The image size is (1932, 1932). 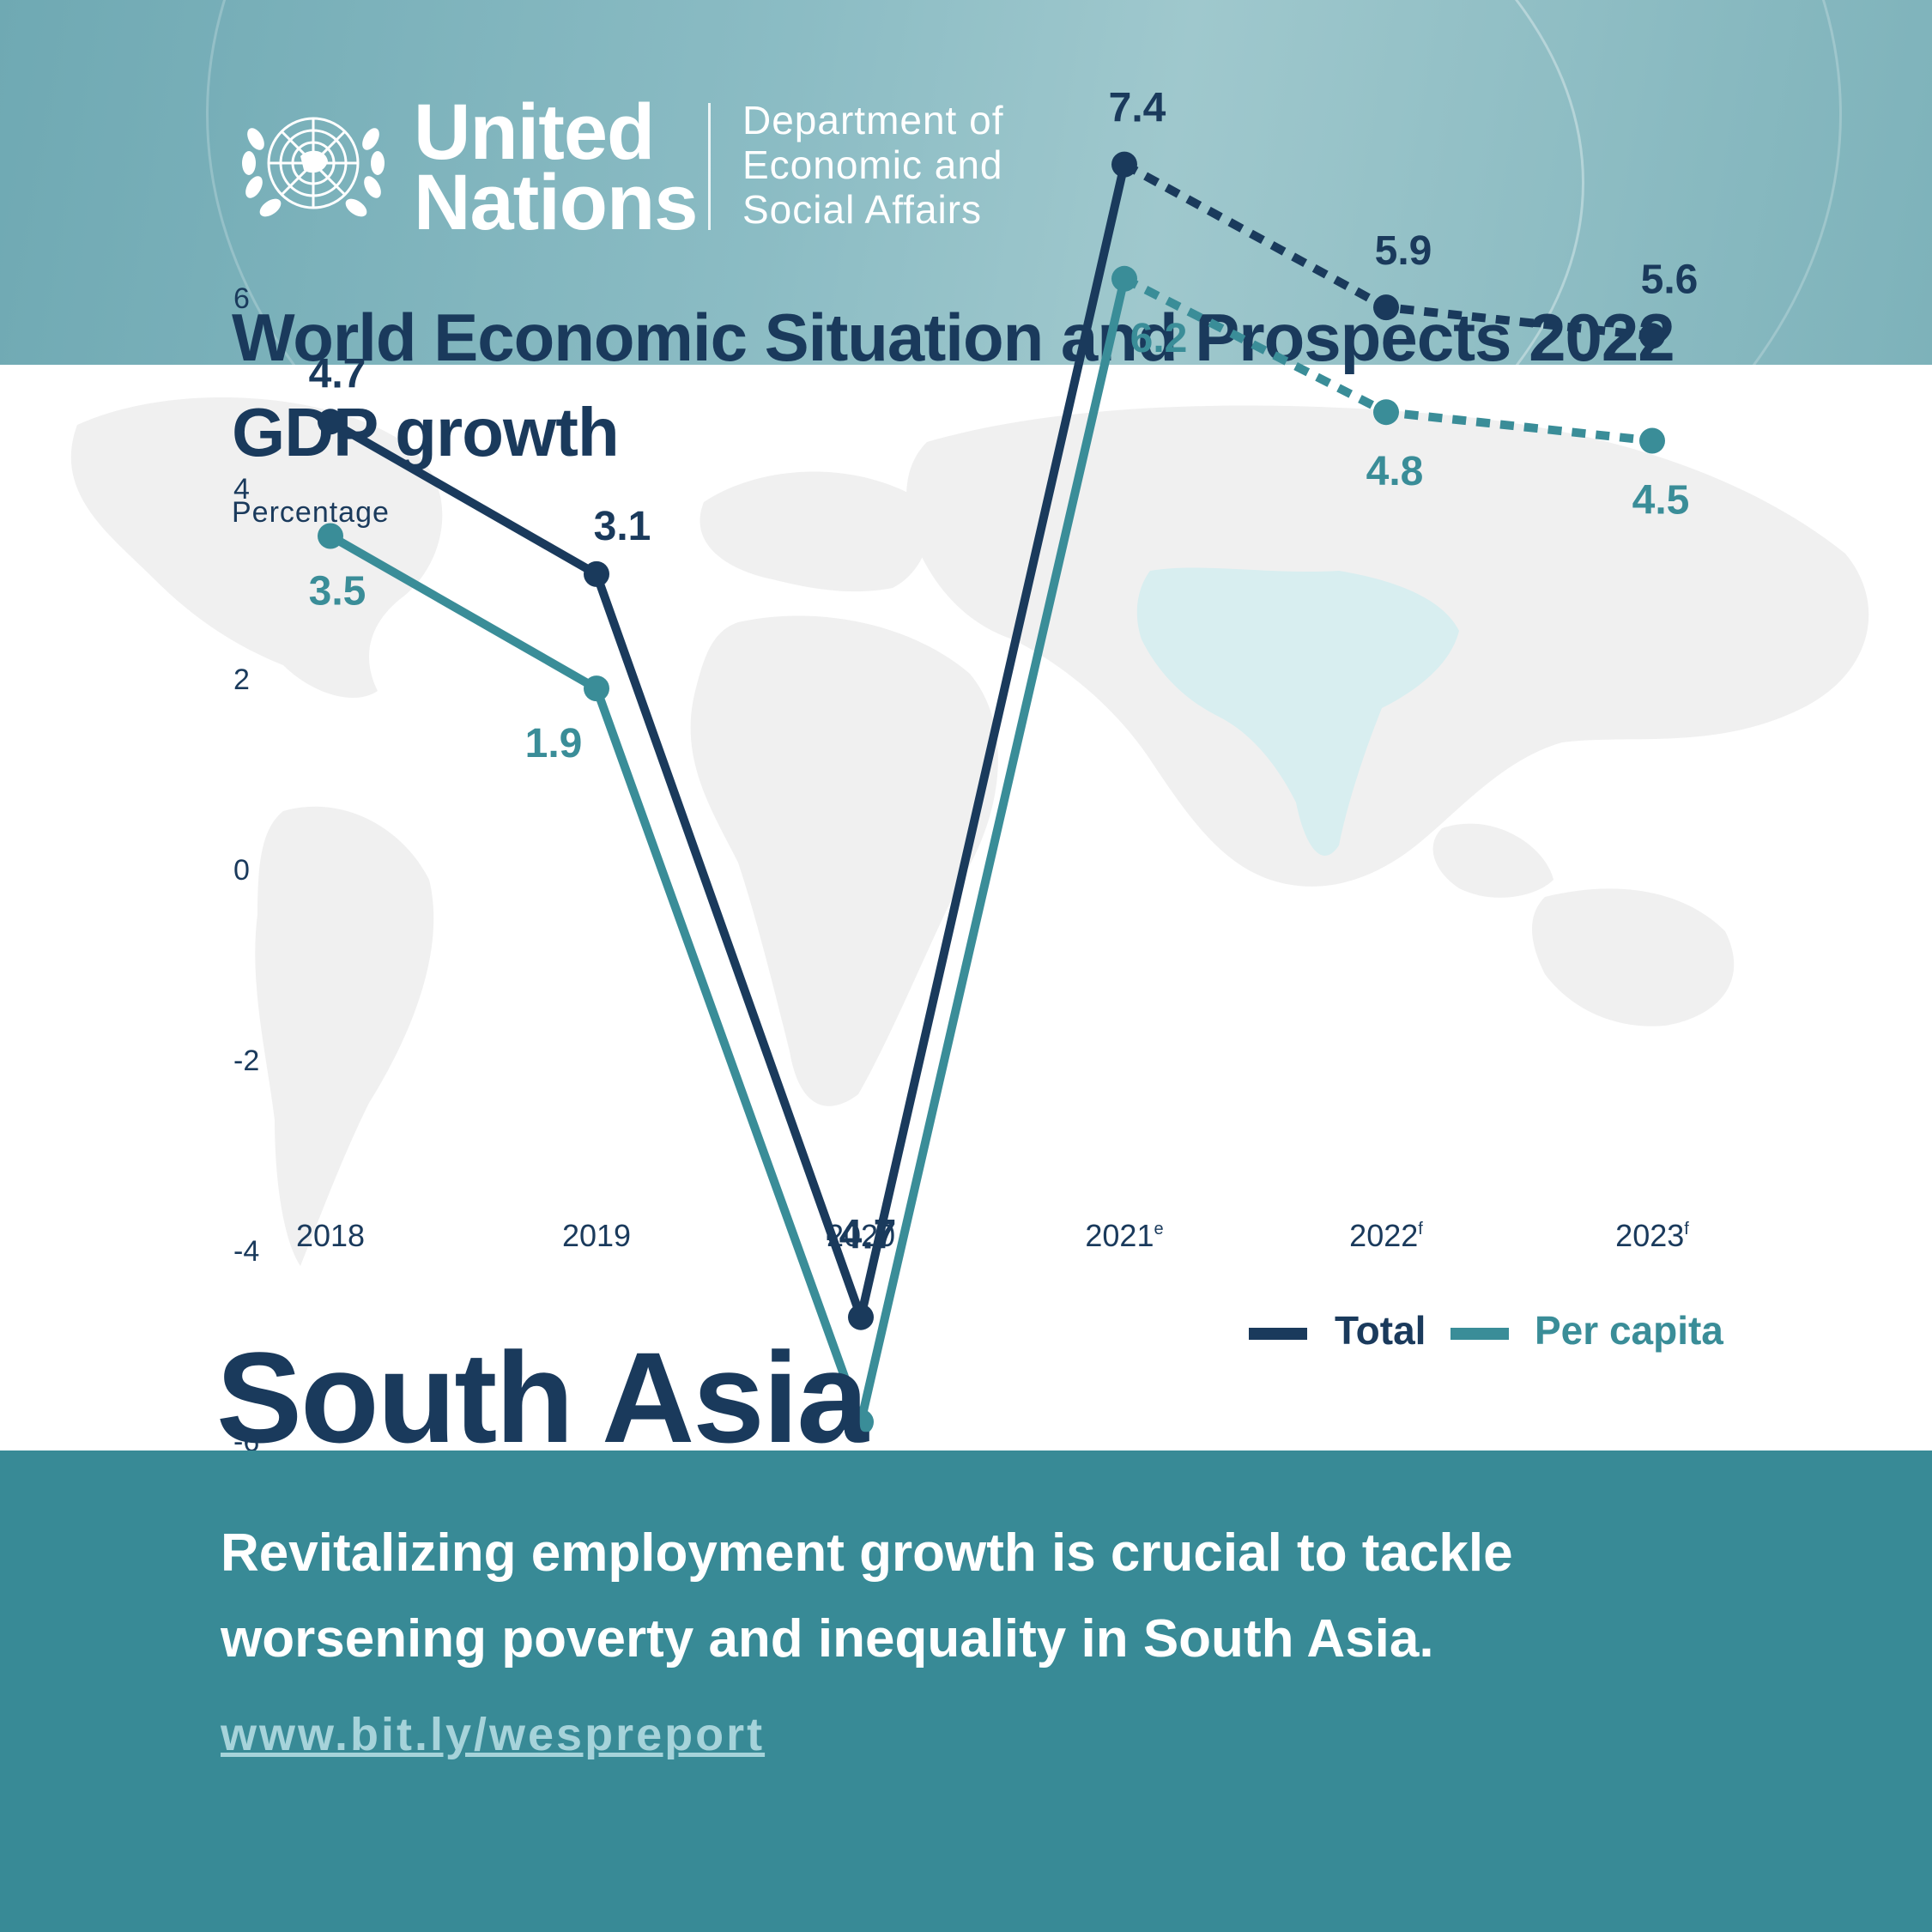 I want to click on legend-swatch-total, so click(x=1278, y=1334).